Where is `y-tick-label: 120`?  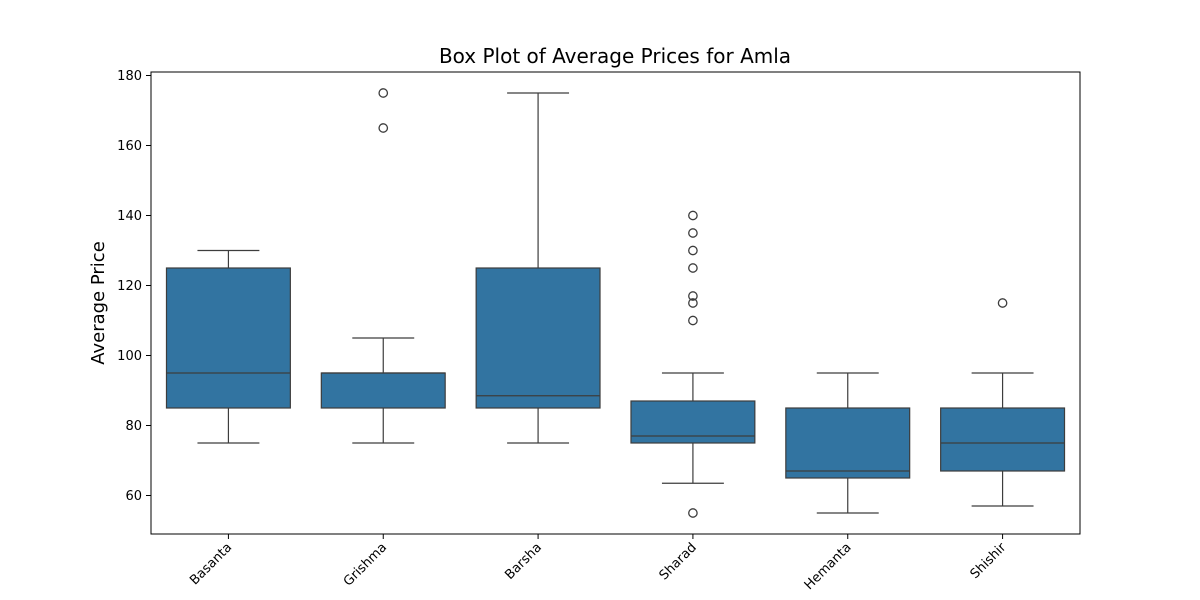
y-tick-label: 120 is located at coordinates (129, 286).